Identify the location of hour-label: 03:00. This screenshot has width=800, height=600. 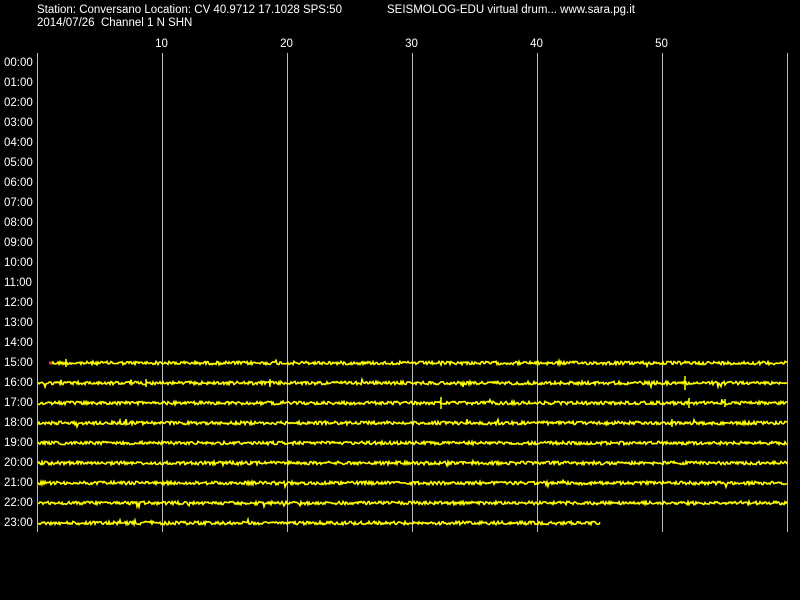
(18, 123).